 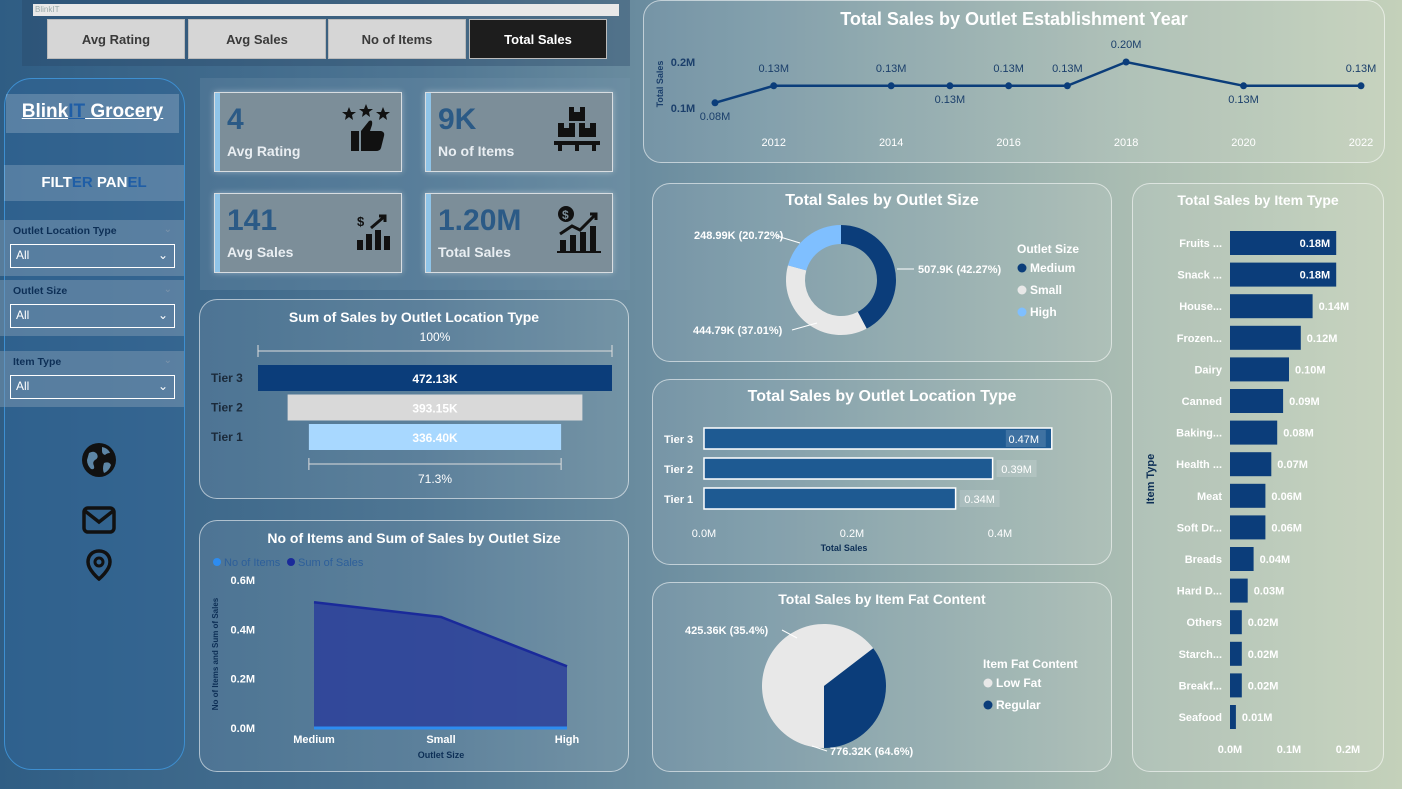 I want to click on mail-icon, so click(x=99, y=520).